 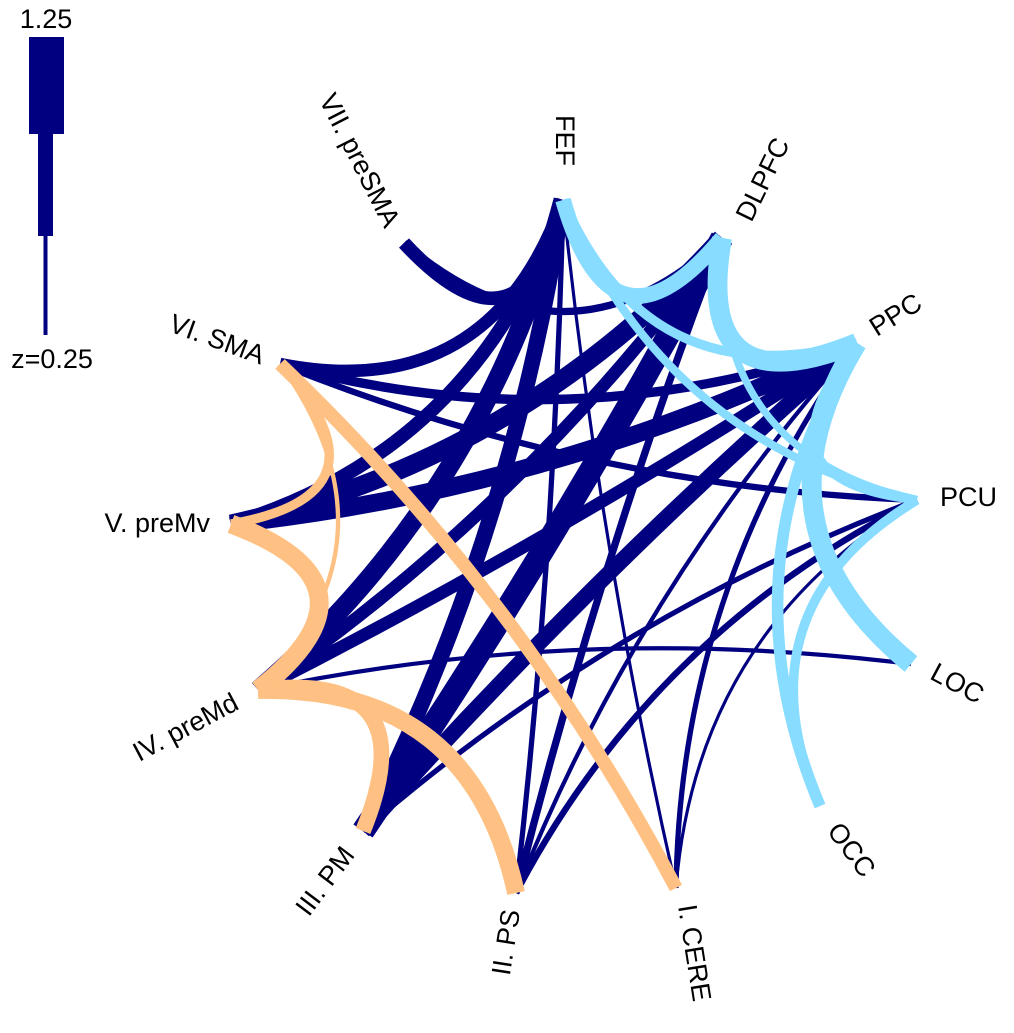 What do you see at coordinates (854, 651) in the screenshot?
I see `edge-pcu-occ` at bounding box center [854, 651].